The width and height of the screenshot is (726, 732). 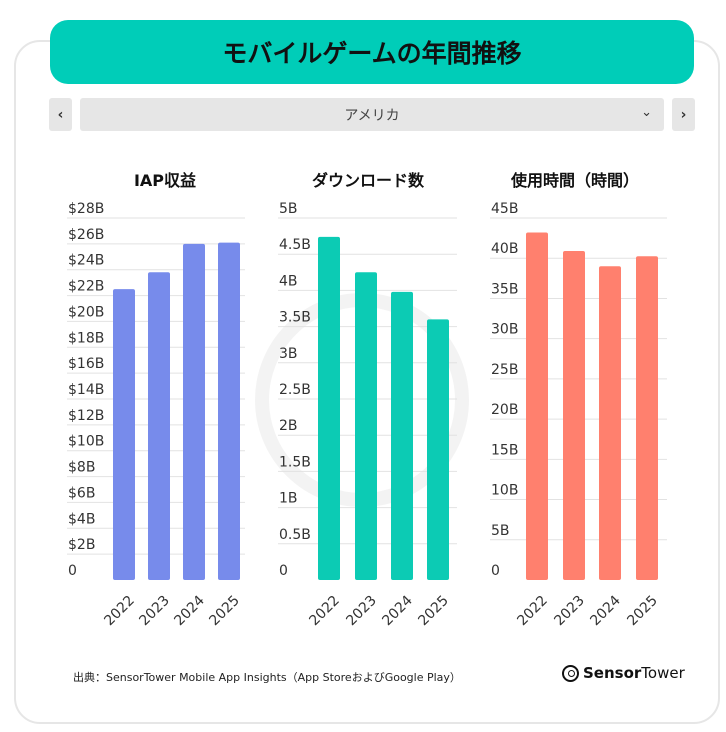 I want to click on y-tick-label: $6B, so click(x=81, y=493).